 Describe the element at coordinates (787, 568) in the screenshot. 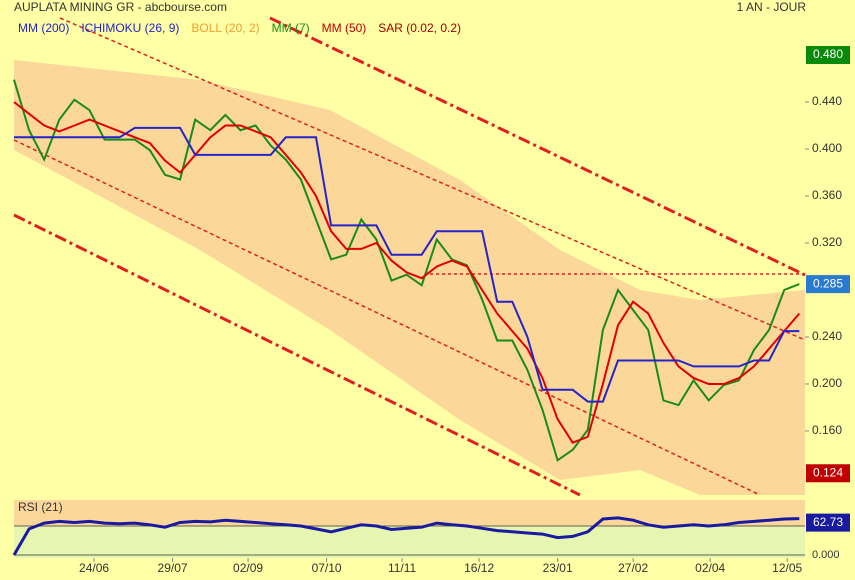

I see `x-tick-label: 12/05` at that location.